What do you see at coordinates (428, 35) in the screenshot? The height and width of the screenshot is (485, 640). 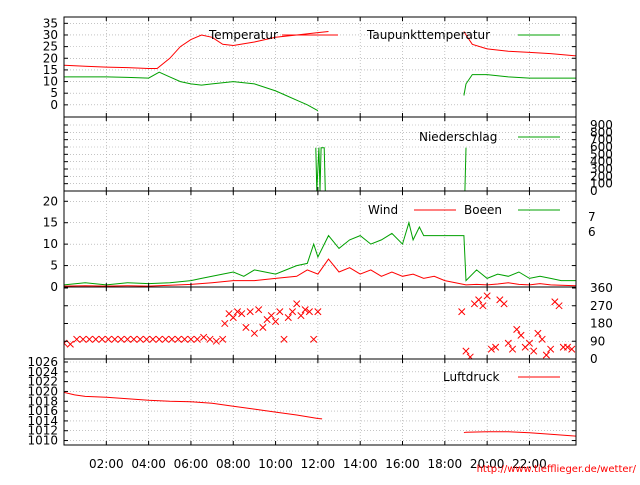 I see `temperature-legend-taupunkttemperatur: Taupunkttemperatur` at bounding box center [428, 35].